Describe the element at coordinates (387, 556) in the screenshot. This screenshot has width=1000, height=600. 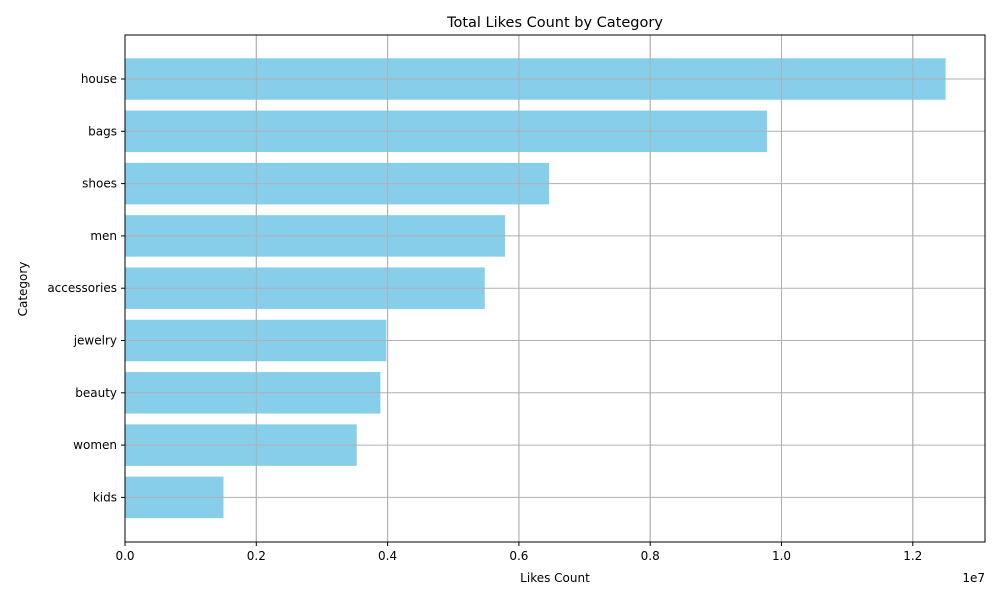
I see `x-tick-label: 0.4` at that location.